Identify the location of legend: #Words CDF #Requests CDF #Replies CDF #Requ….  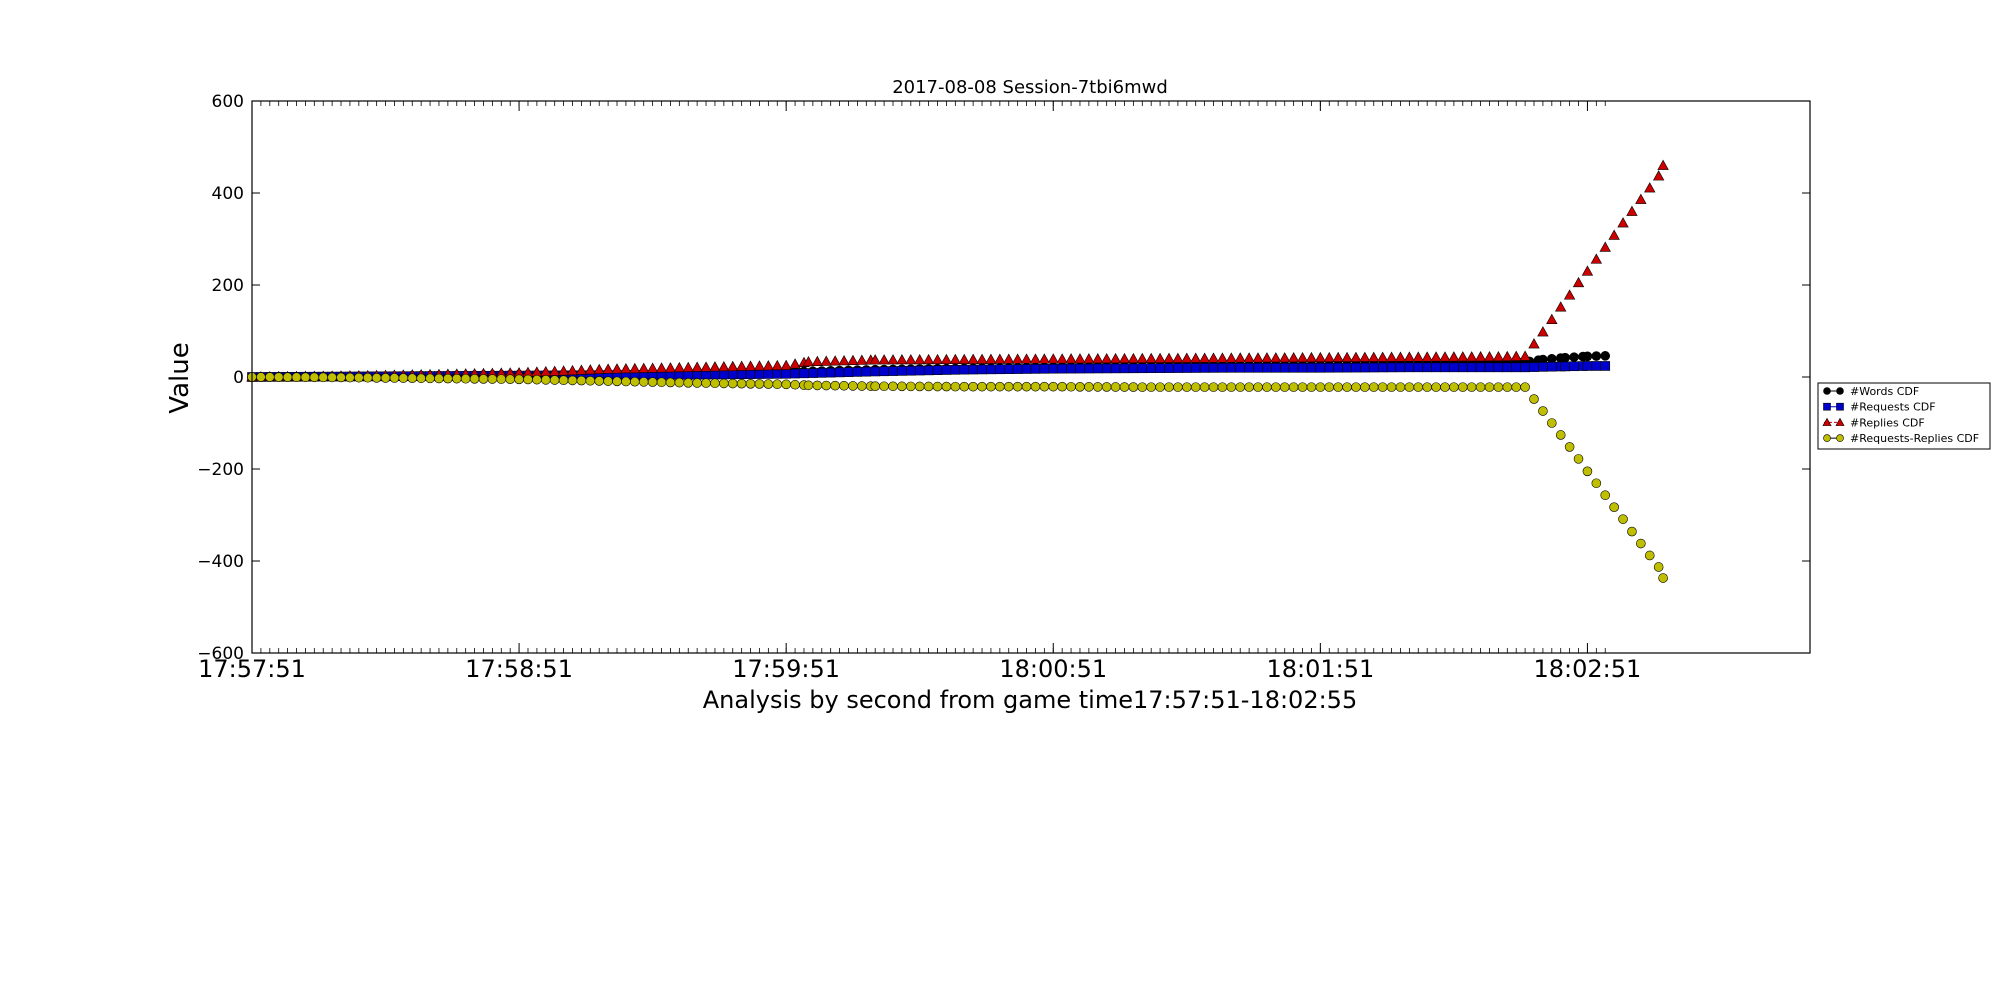
(1904, 416).